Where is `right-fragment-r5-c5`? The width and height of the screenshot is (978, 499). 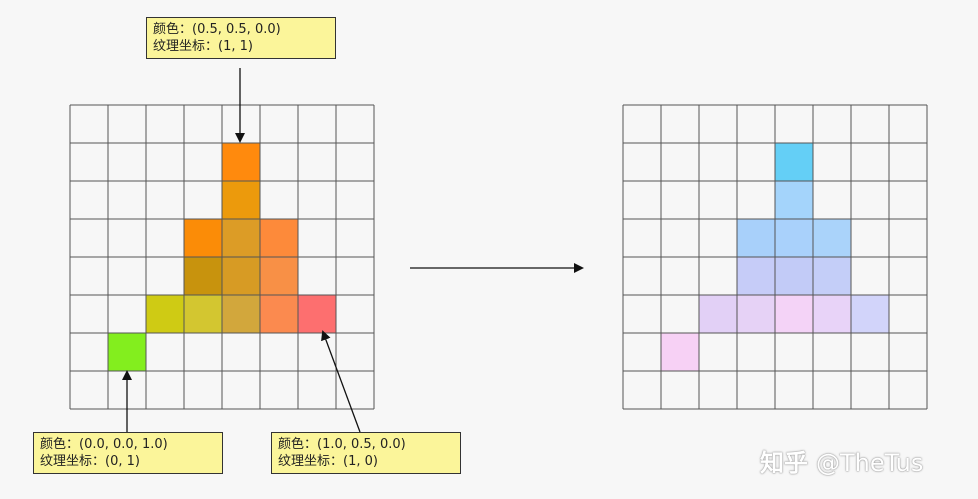 right-fragment-r5-c5 is located at coordinates (832, 314).